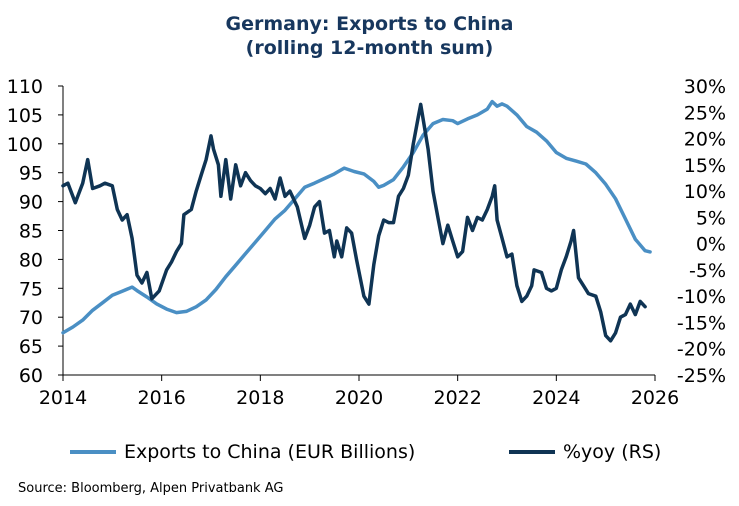 The image size is (739, 506). What do you see at coordinates (711, 218) in the screenshot?
I see `y-right-tick-label: 5%` at bounding box center [711, 218].